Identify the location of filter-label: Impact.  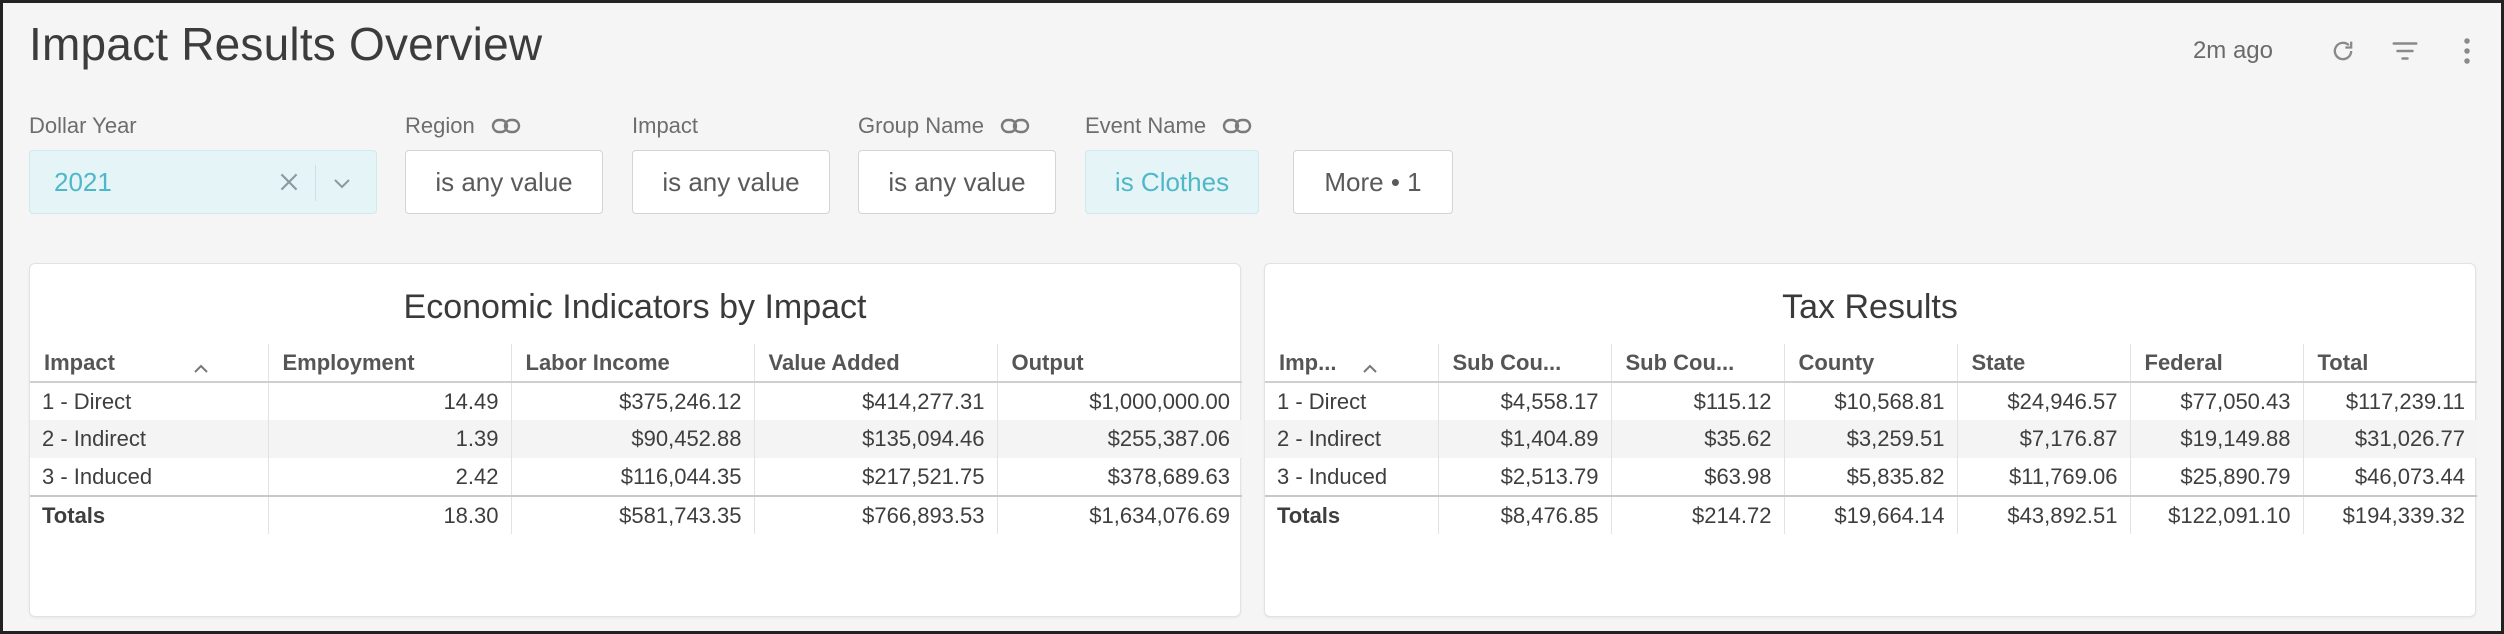
(665, 125).